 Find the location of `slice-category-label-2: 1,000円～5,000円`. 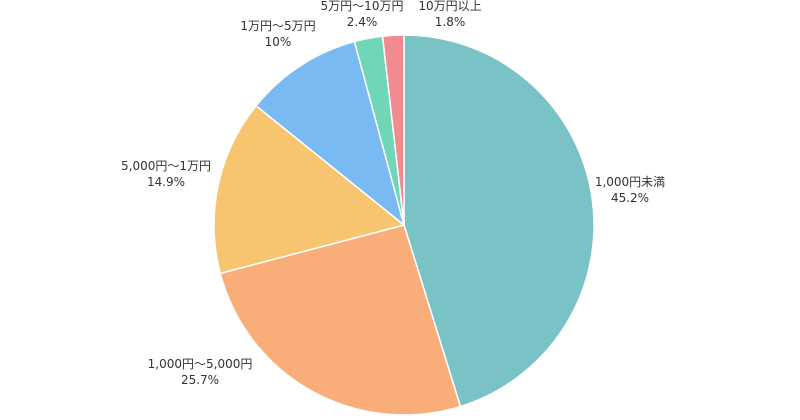

slice-category-label-2: 1,000円～5,000円 is located at coordinates (200, 364).